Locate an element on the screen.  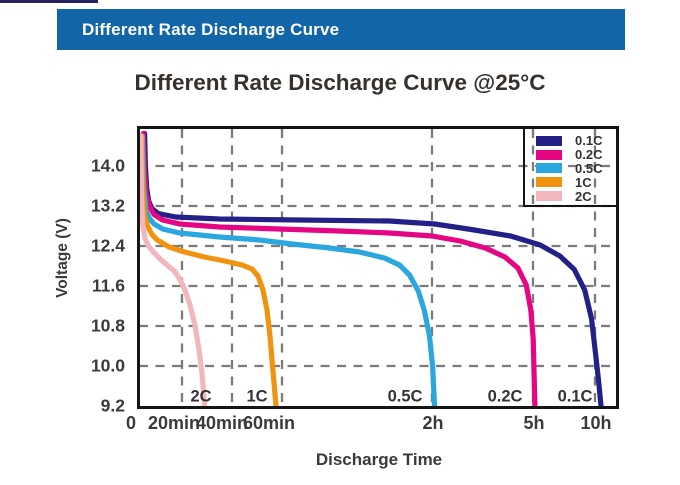
y-tick-label: 13.2 is located at coordinates (107, 205).